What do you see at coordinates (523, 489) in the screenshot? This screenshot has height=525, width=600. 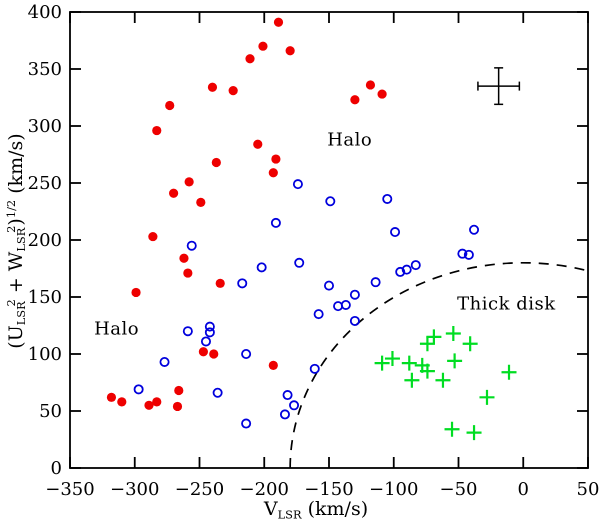 I see `x-tick-label: 0` at bounding box center [523, 489].